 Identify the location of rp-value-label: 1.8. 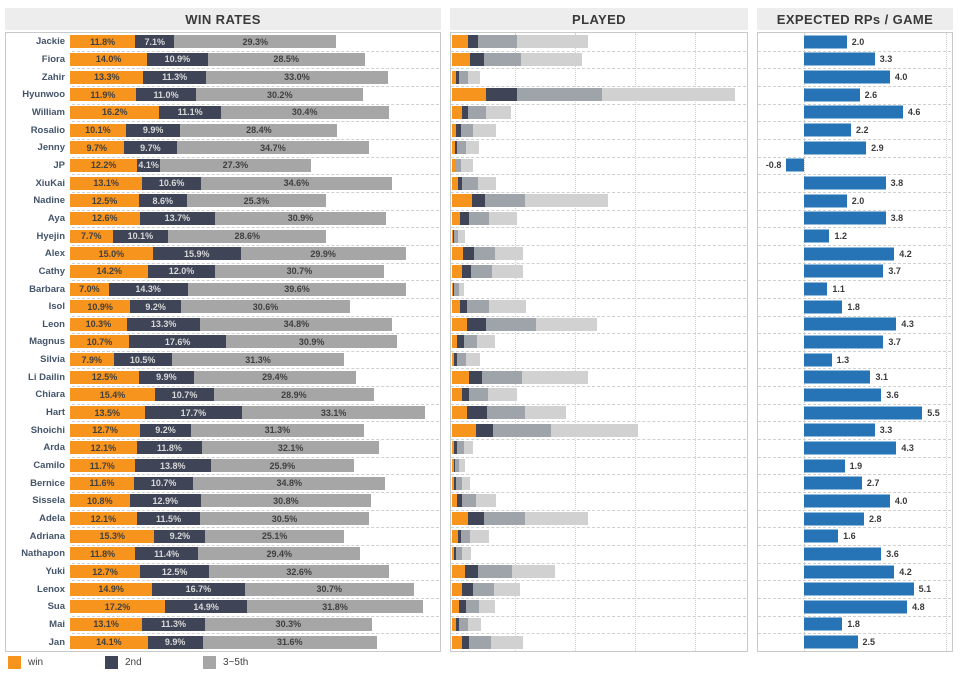
(853, 306).